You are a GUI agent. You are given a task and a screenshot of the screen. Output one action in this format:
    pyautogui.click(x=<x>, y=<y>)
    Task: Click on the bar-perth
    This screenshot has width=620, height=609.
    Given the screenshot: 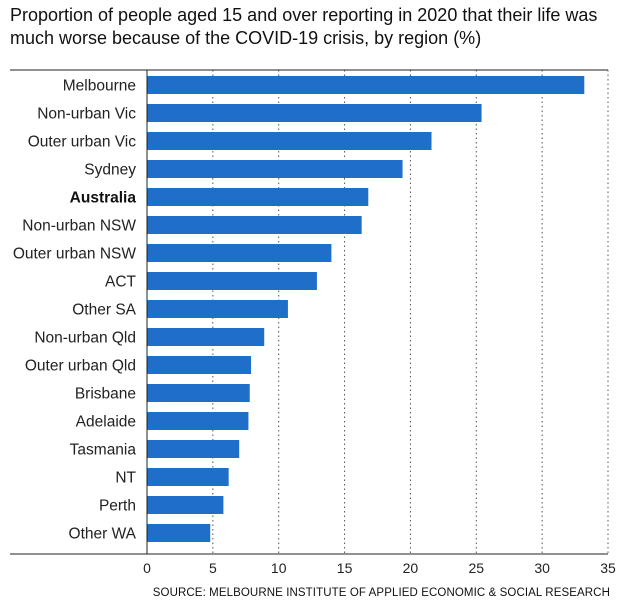 What is the action you would take?
    pyautogui.click(x=185, y=505)
    